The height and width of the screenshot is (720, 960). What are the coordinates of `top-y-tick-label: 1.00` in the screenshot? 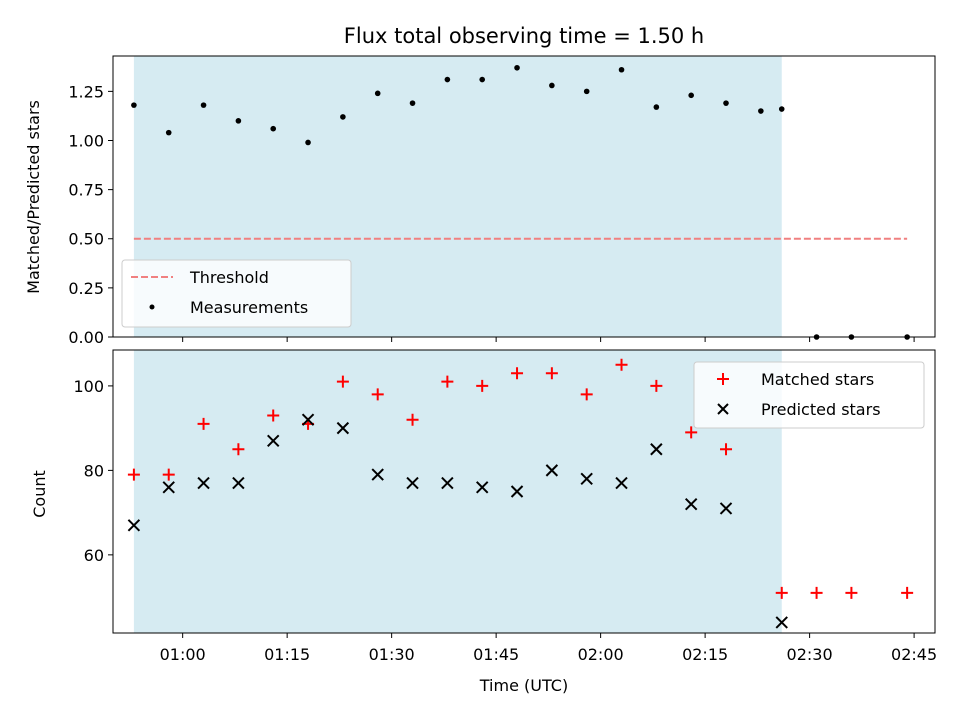 It's located at (86, 140).